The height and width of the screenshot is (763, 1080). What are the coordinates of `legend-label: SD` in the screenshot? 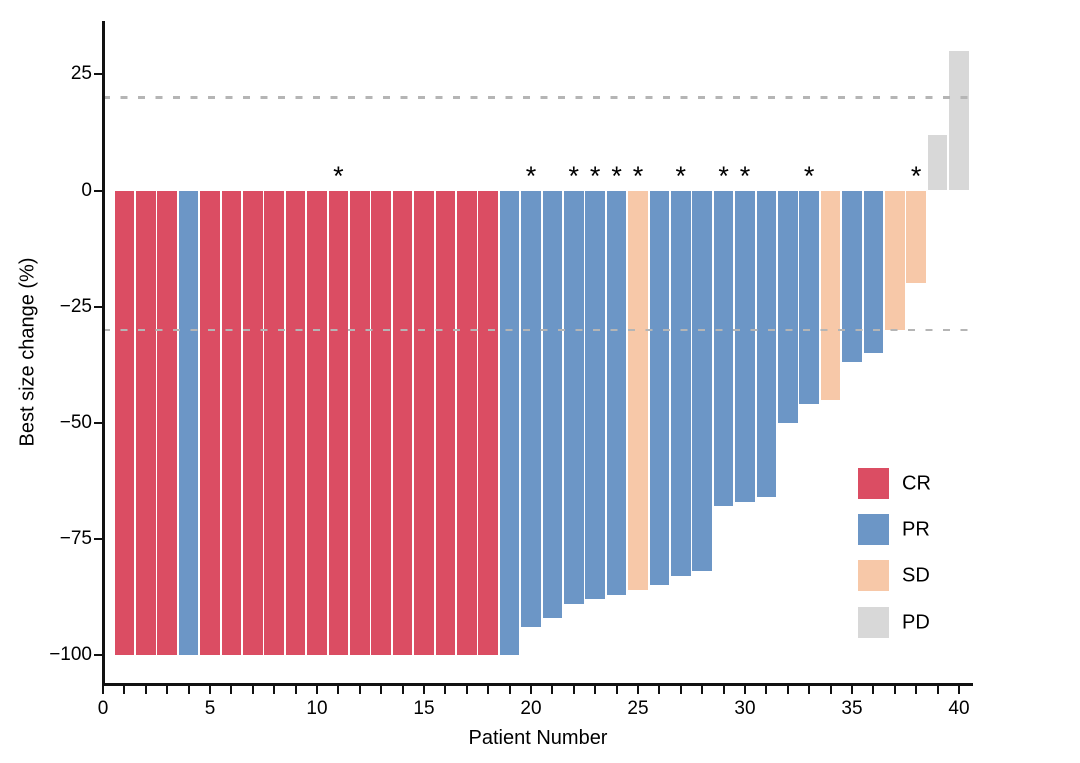 It's located at (916, 575).